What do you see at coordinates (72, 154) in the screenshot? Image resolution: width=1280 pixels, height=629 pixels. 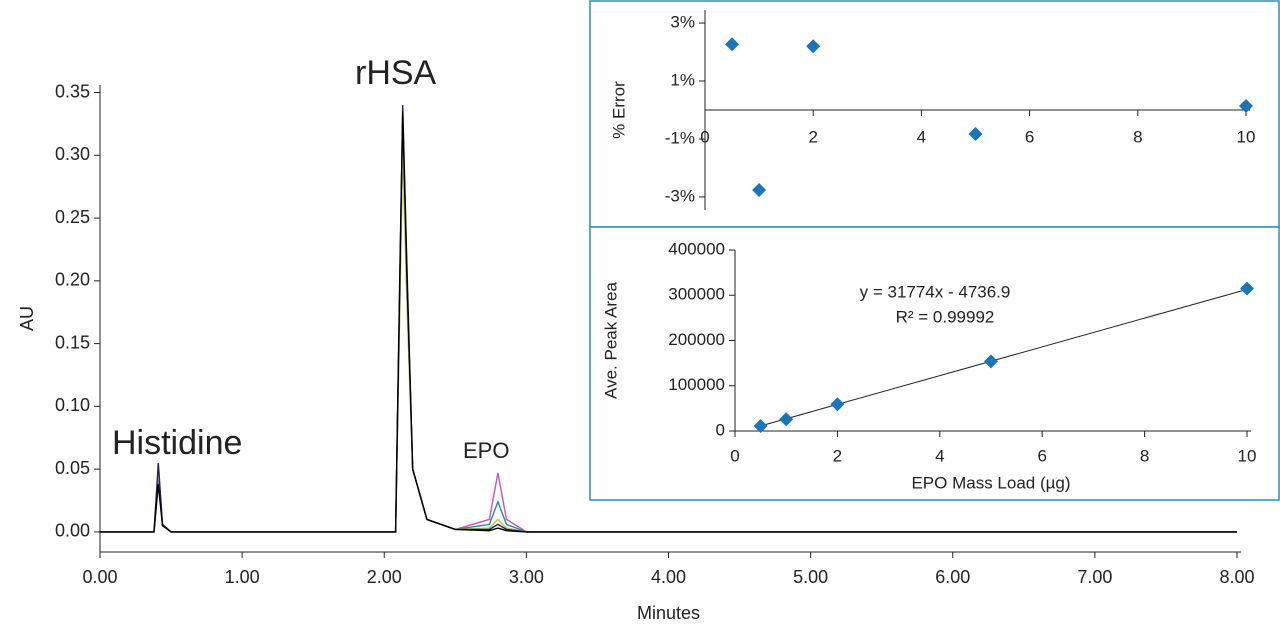 I see `y-tick-label: 0.30` at bounding box center [72, 154].